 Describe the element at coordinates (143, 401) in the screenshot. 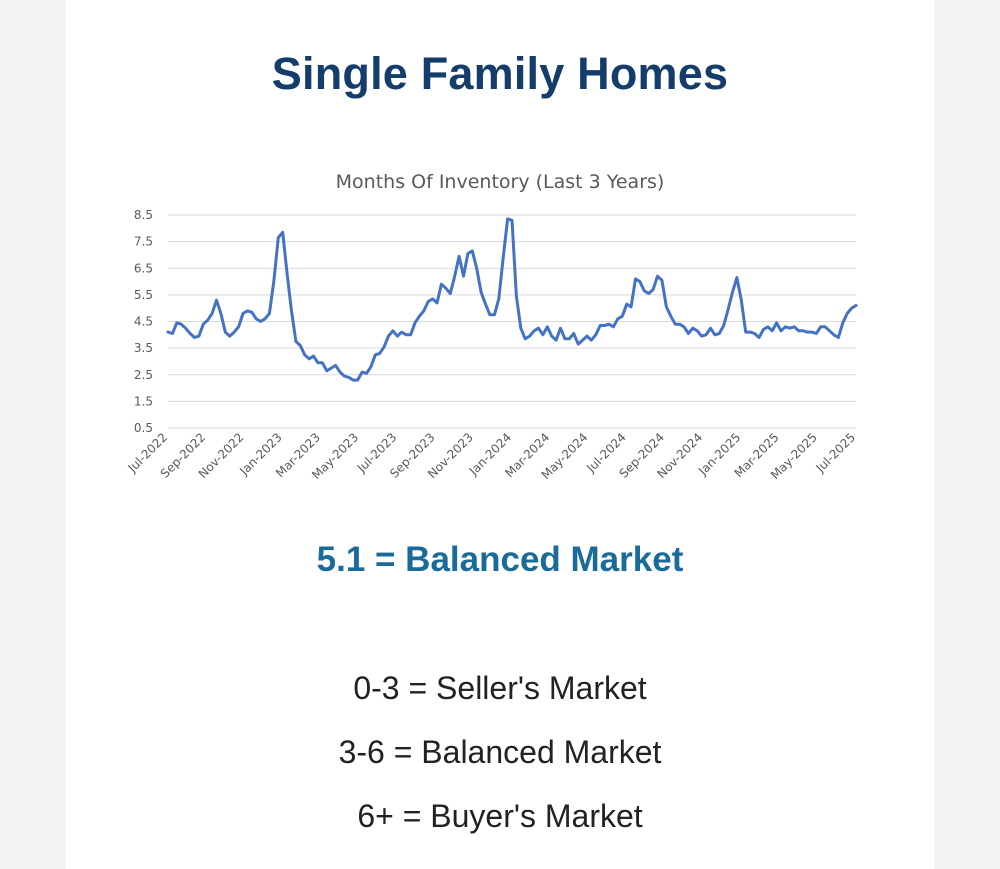

I see `y-tick-label: 1.5` at that location.